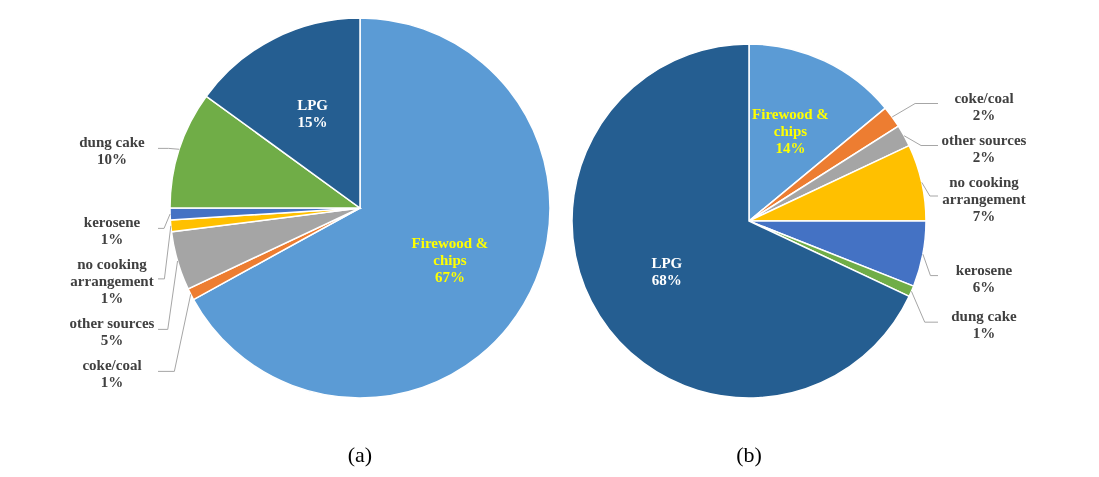 The height and width of the screenshot is (477, 1099). I want to click on text: (b), so click(749, 454).